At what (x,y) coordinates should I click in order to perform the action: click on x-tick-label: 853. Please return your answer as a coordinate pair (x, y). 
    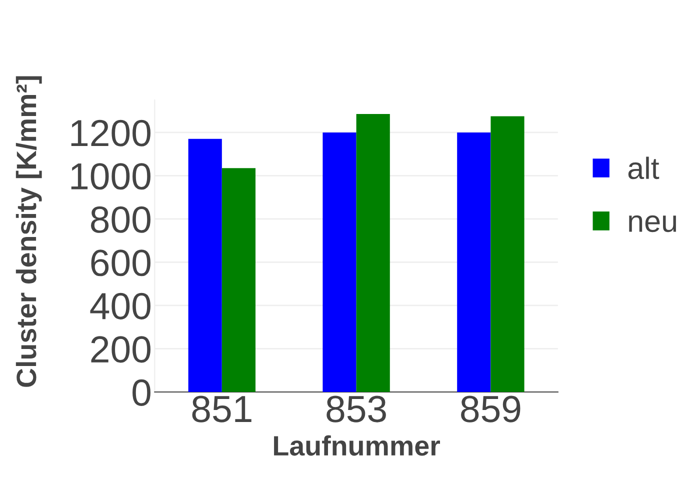
    Looking at the image, I should click on (356, 409).